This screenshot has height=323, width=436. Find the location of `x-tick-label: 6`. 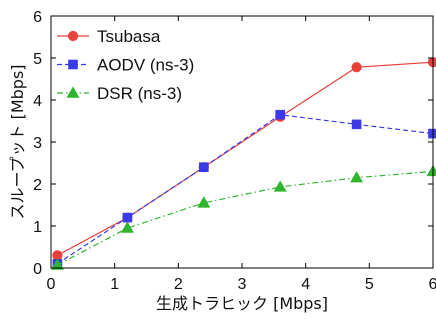

x-tick-label: 6 is located at coordinates (432, 284).